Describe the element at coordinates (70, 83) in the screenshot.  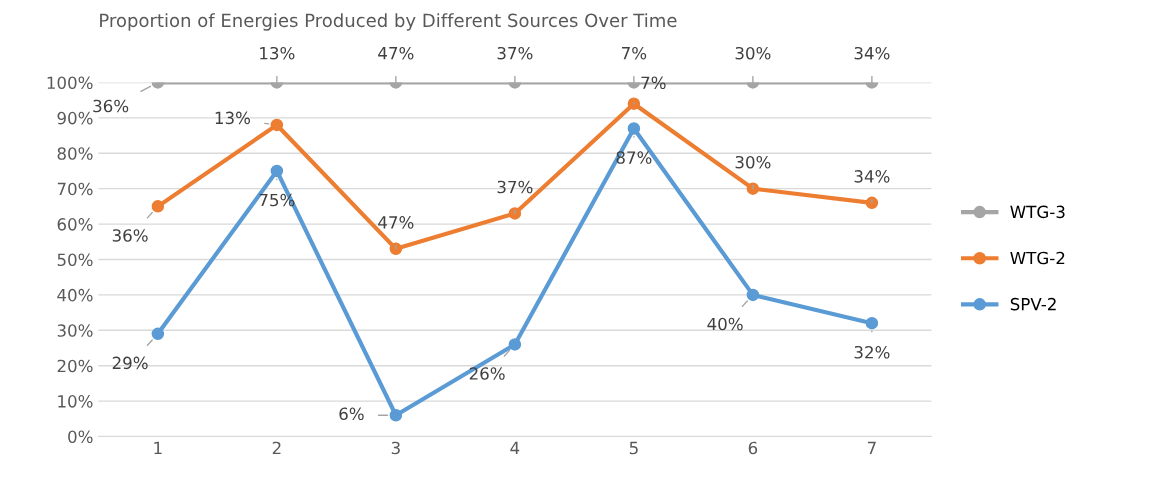
I see `y-tick-label: 100%` at that location.